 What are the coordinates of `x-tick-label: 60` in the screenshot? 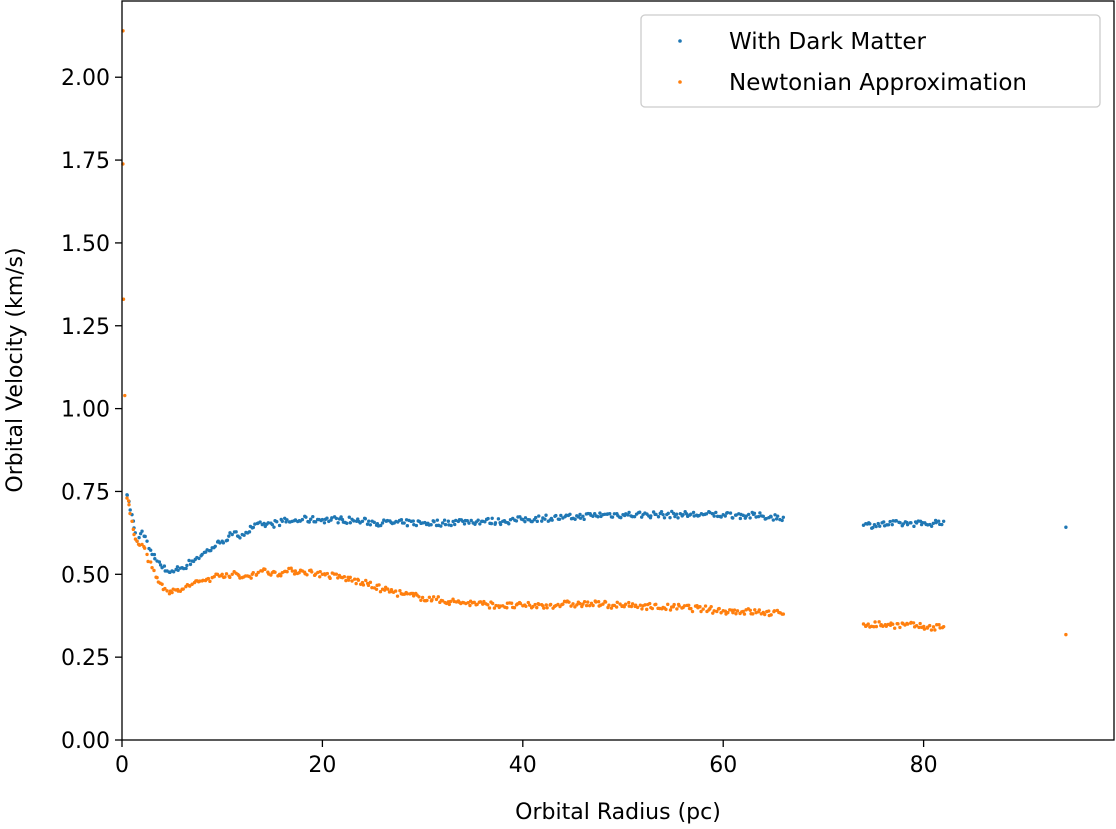 It's located at (723, 765).